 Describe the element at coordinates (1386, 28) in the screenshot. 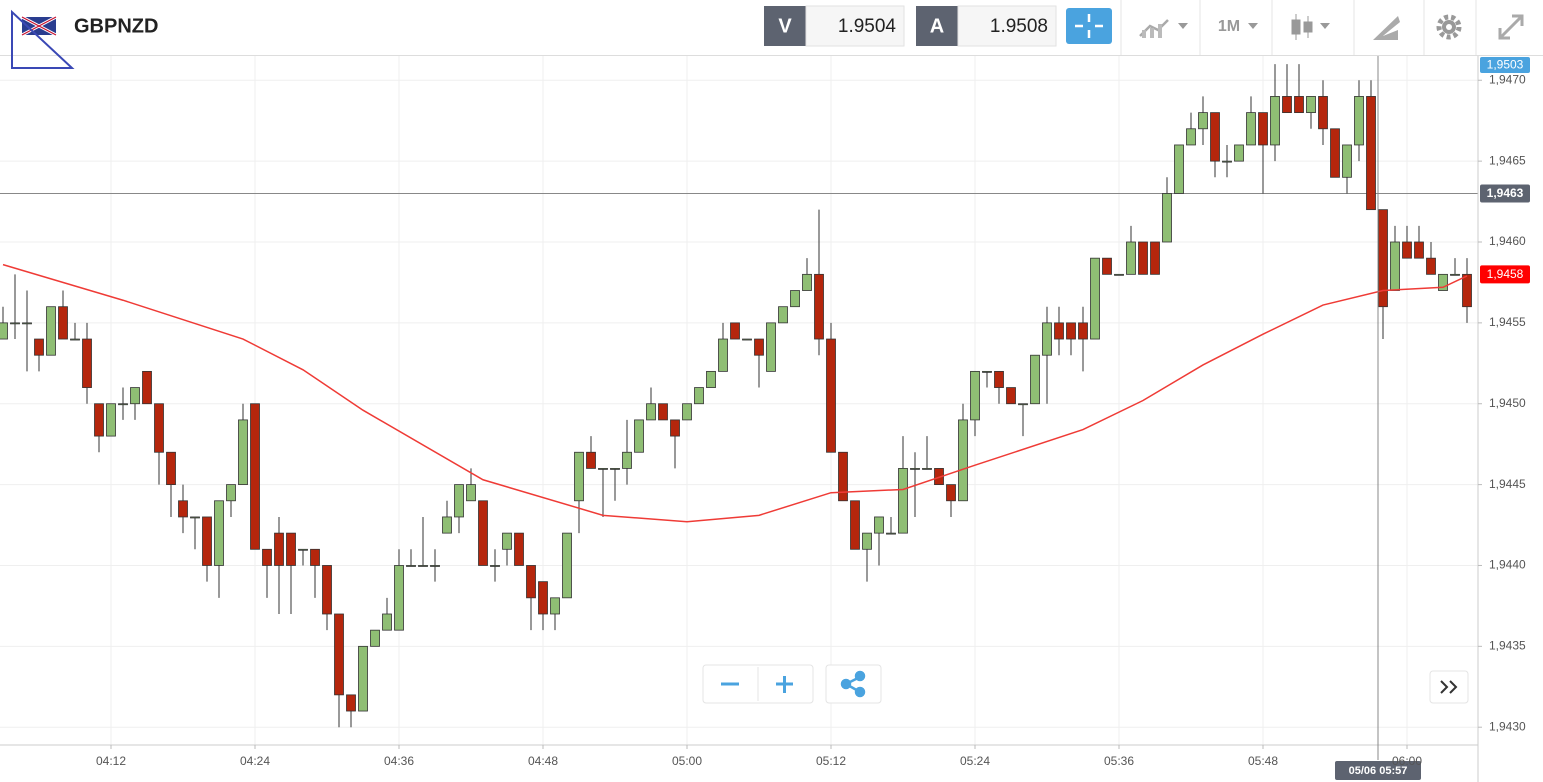

I see `drawing-tool-button` at that location.